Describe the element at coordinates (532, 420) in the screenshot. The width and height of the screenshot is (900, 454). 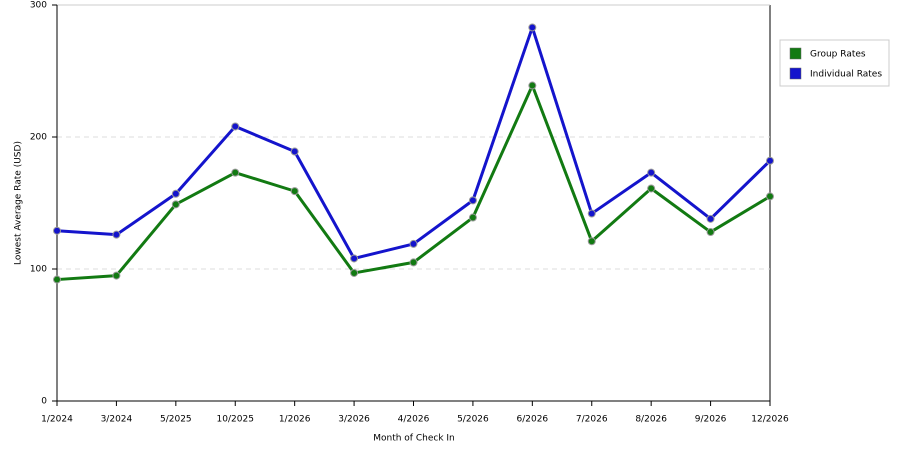
I see `x-tick-label: 6/2026` at that location.